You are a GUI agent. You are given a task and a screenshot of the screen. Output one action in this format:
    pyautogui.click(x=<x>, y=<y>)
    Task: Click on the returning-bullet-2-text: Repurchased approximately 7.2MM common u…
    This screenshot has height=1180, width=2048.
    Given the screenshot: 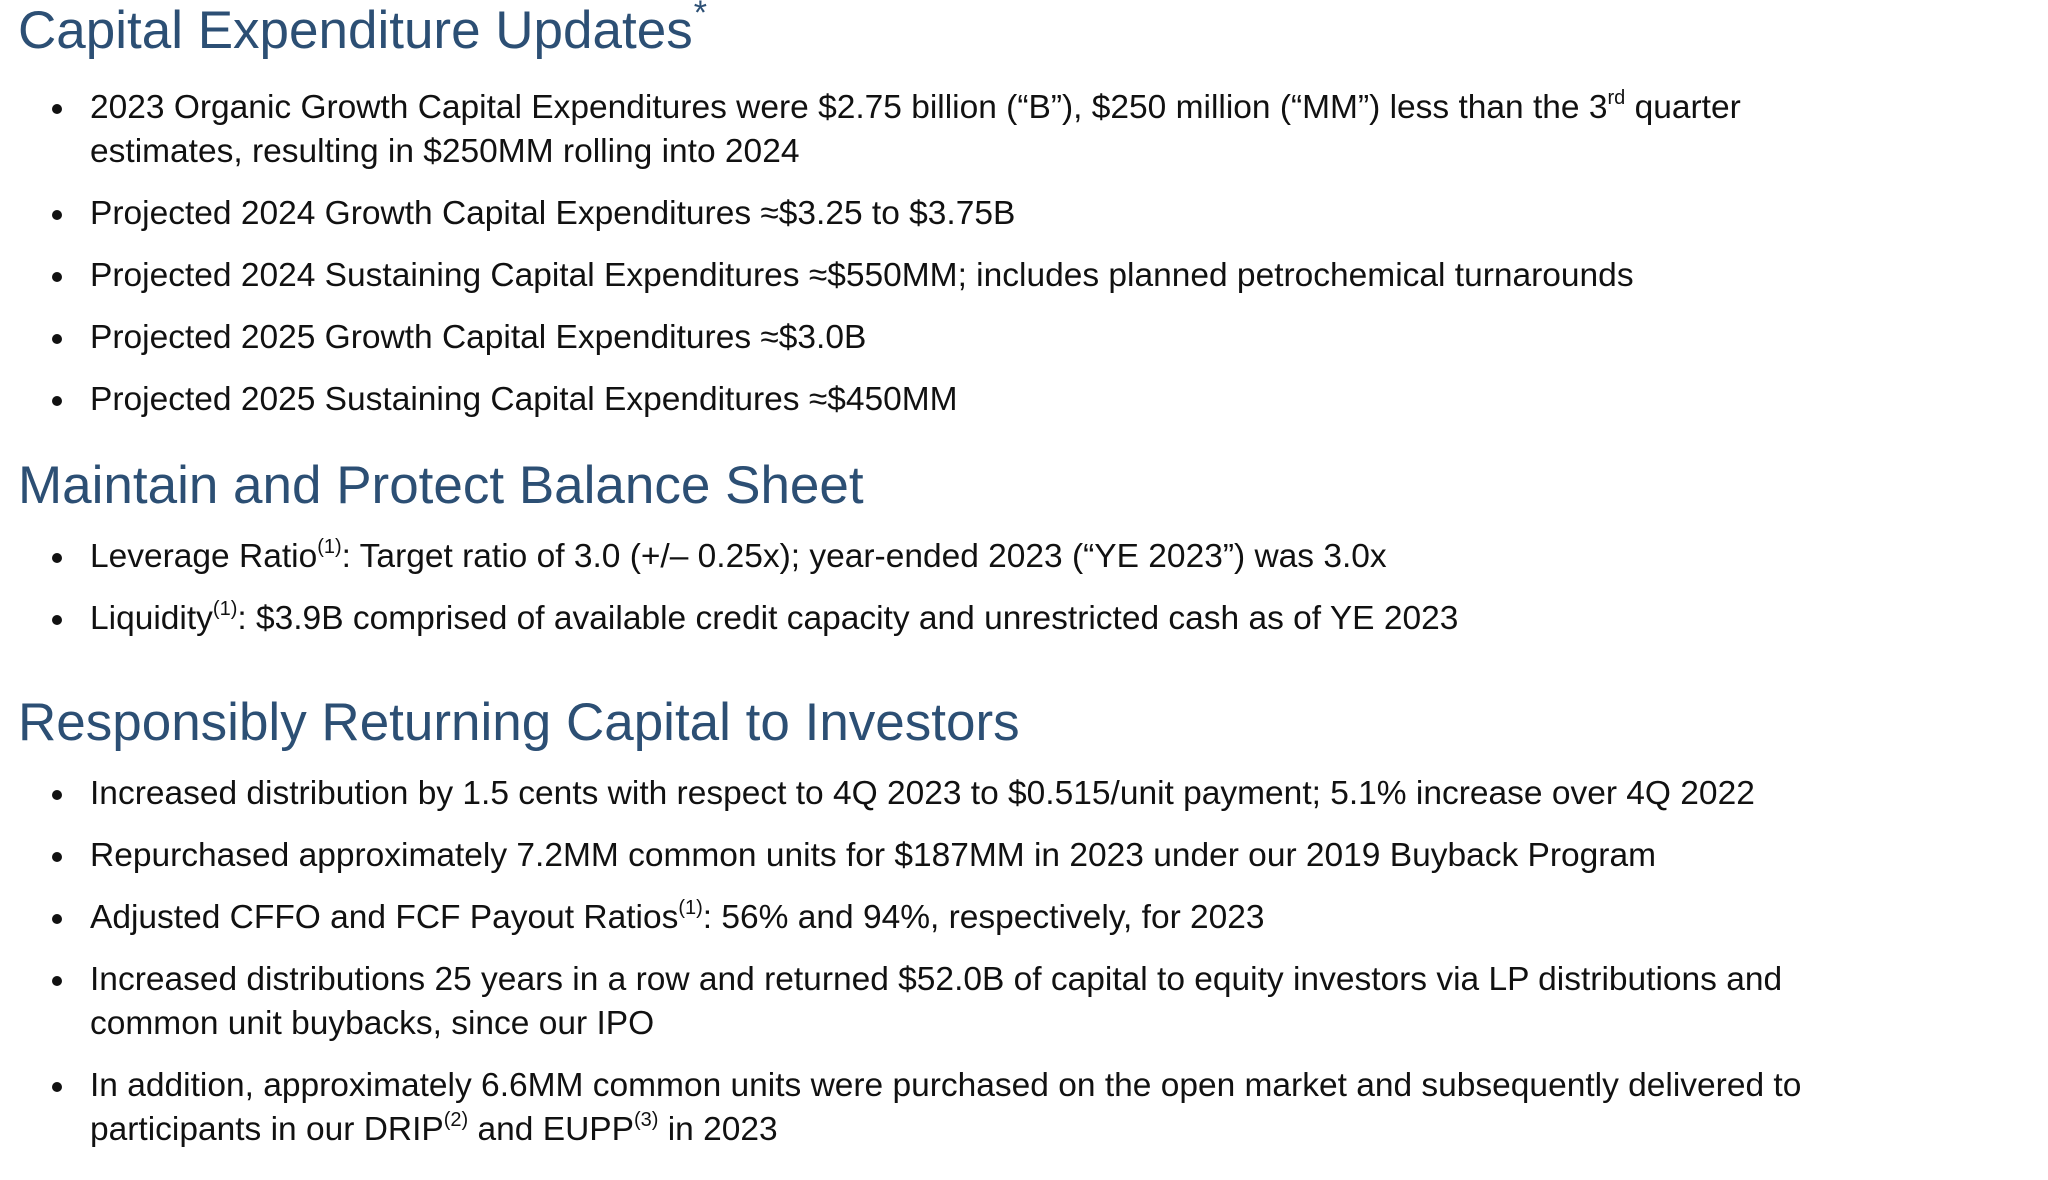 What is the action you would take?
    pyautogui.click(x=873, y=855)
    